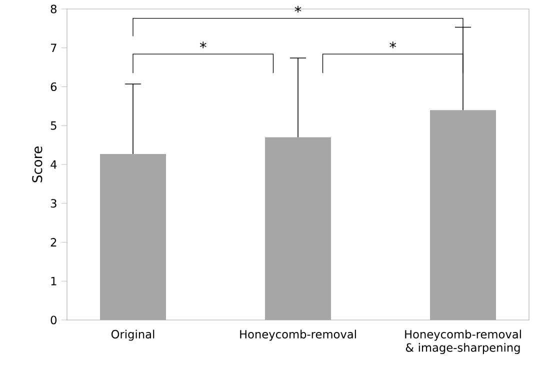 This screenshot has width=550, height=366. Describe the element at coordinates (463, 342) in the screenshot. I see `x-tick-label: Honeycomb-removal & image-sharpening` at that location.